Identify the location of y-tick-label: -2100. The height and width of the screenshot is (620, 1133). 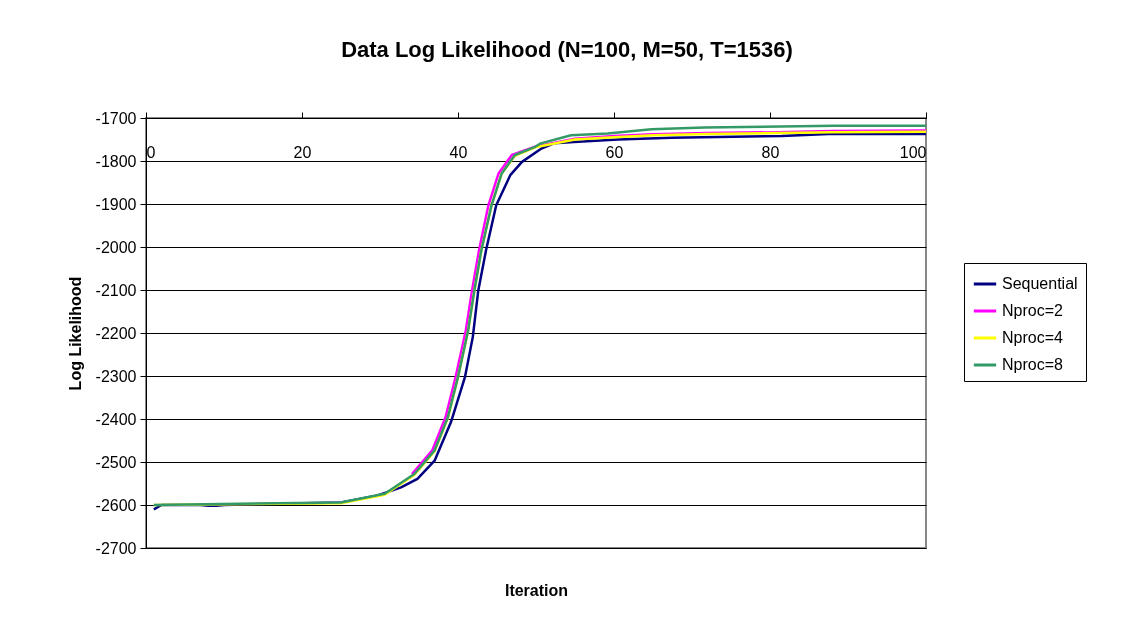
(116, 290).